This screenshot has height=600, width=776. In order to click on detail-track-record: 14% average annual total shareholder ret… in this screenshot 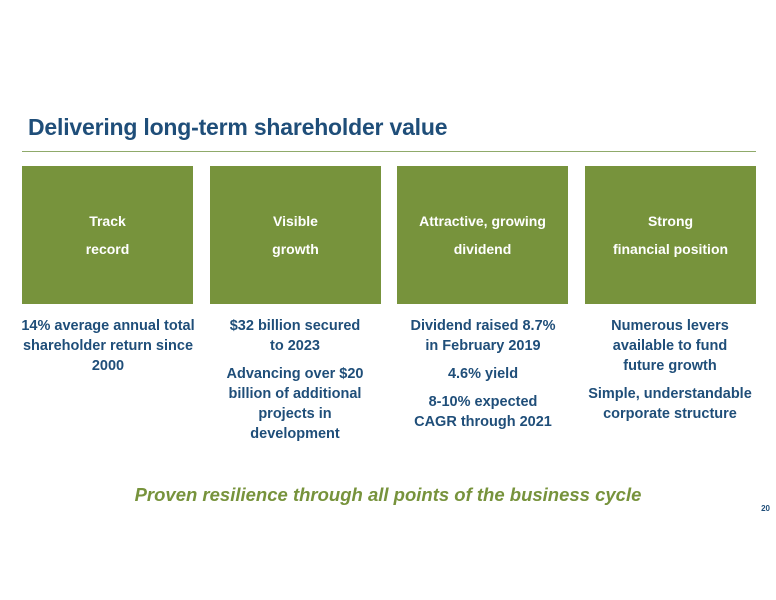, I will do `click(108, 350)`.